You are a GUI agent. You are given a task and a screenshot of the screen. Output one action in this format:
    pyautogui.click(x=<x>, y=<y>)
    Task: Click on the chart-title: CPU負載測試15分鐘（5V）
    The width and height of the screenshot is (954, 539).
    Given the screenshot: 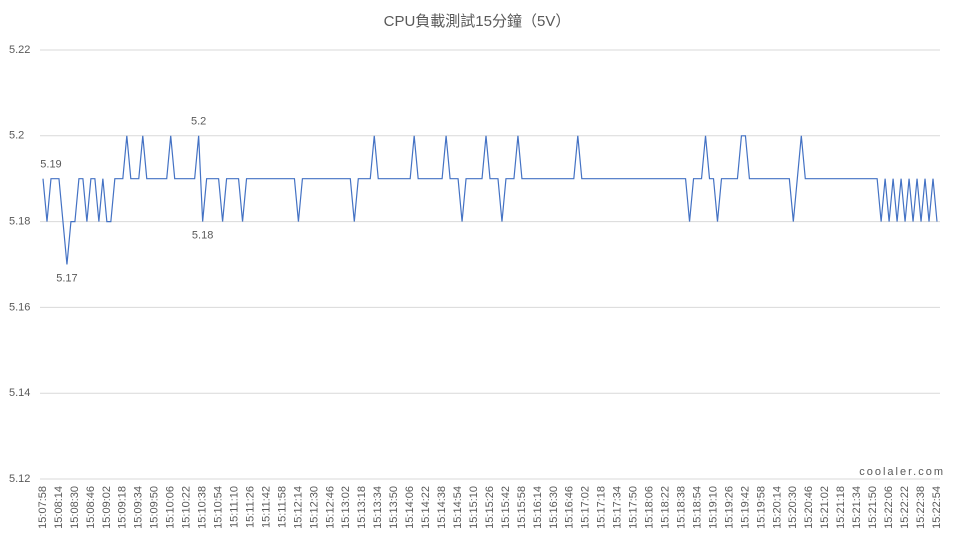 What is the action you would take?
    pyautogui.click(x=477, y=21)
    